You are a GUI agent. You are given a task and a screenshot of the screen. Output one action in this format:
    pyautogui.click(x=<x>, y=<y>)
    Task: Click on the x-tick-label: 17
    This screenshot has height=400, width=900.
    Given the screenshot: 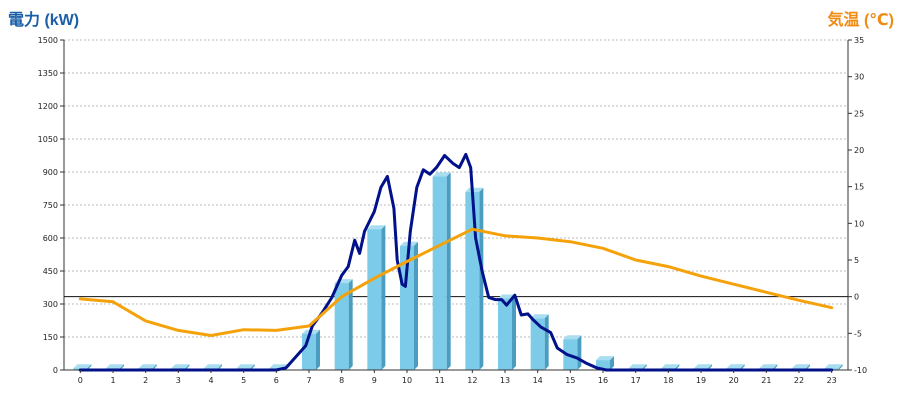 What is the action you would take?
    pyautogui.click(x=636, y=380)
    